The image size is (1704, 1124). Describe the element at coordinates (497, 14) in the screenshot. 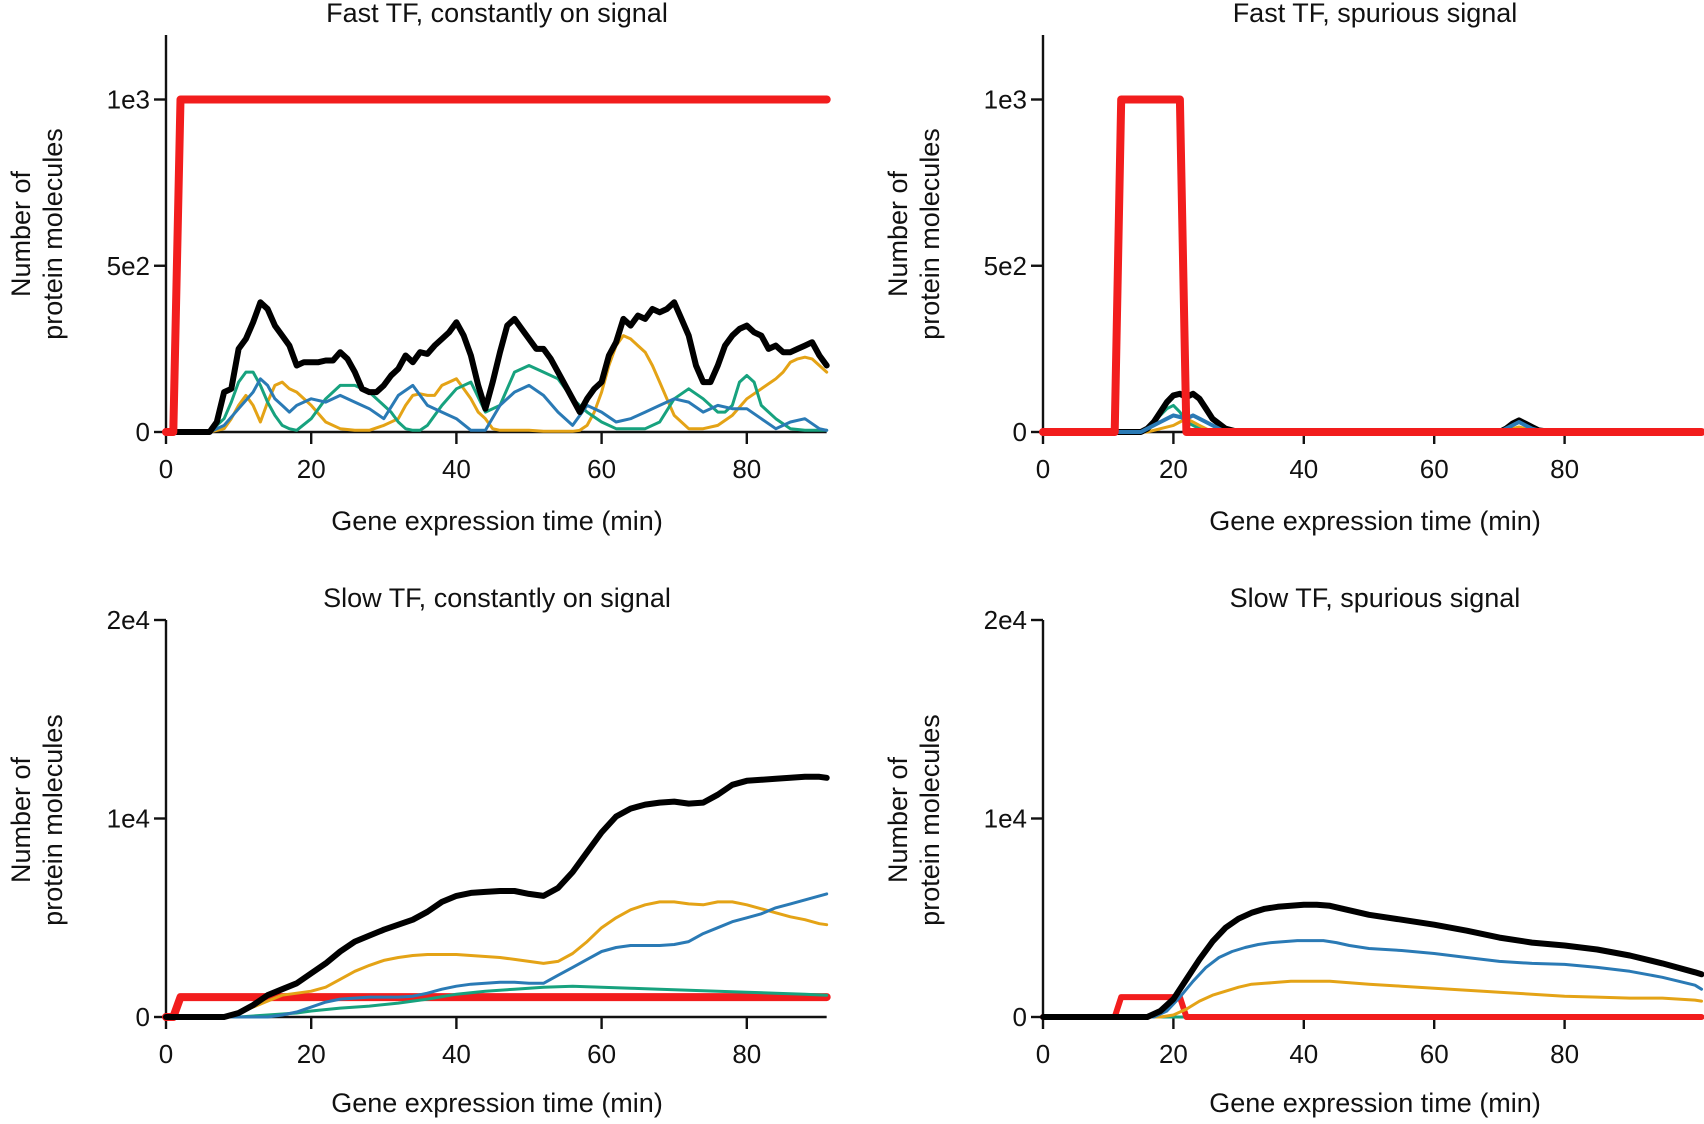

I see `panel-title: Fast TF, constantly on signal` at that location.